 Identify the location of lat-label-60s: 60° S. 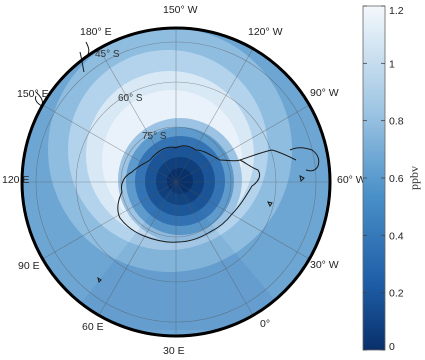
(130, 98).